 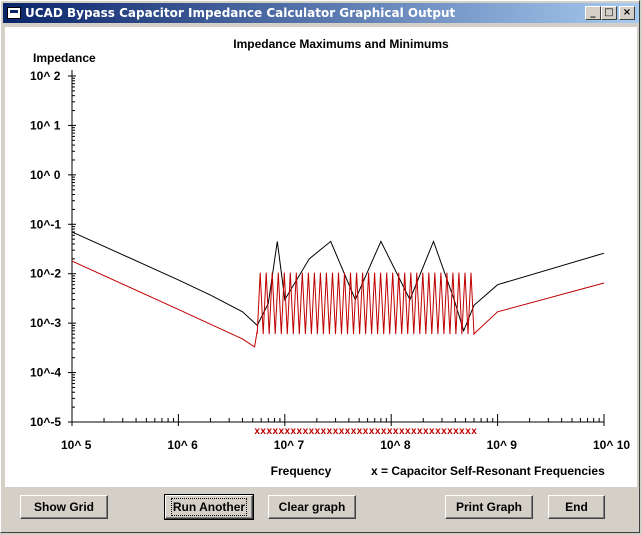 What do you see at coordinates (45, 323) in the screenshot?
I see `y-tick-label: 10^-3` at bounding box center [45, 323].